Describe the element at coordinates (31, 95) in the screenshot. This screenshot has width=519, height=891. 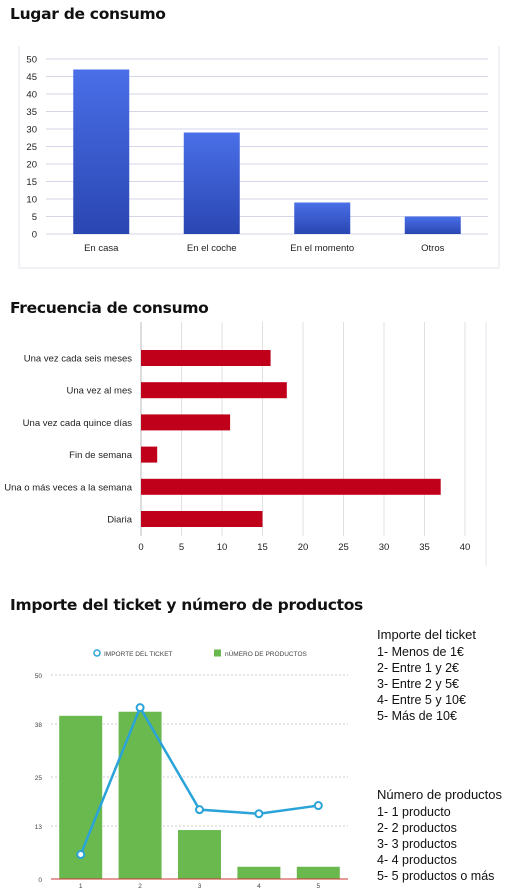
I see `y-tick-label: 40` at that location.